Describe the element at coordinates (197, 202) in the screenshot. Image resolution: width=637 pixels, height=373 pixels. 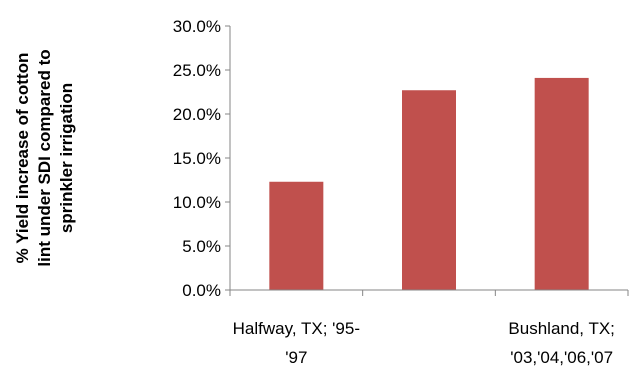
I see `y-tick-label: 10.0%` at that location.